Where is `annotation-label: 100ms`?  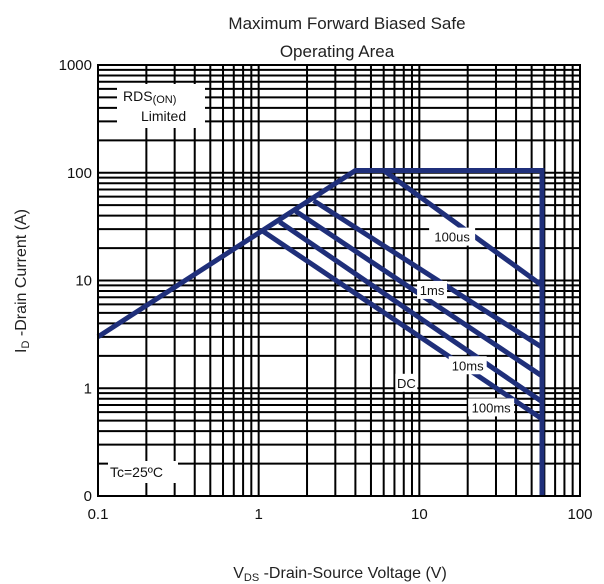
annotation-label: 100ms is located at coordinates (492, 407).